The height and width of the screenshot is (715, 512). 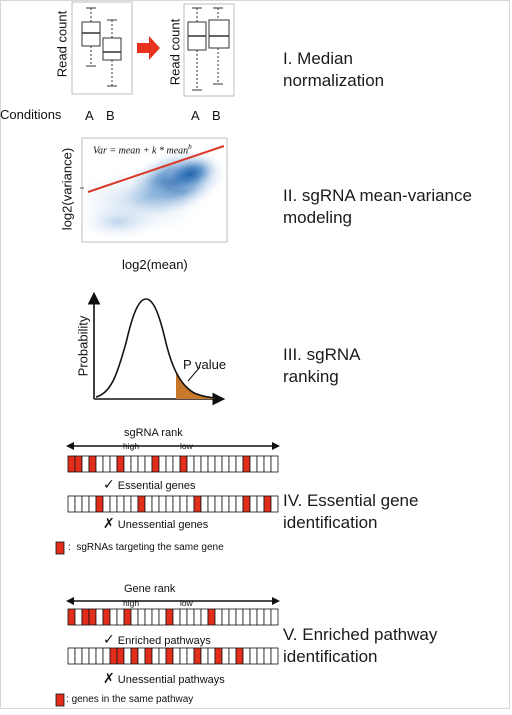 What do you see at coordinates (190, 147) in the screenshot?
I see `panel2-formula-exp: b` at bounding box center [190, 147].